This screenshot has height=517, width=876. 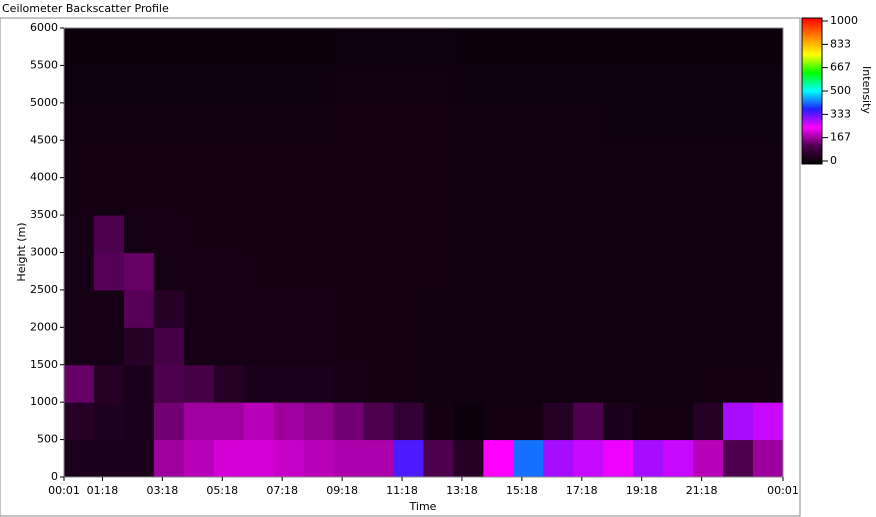 I want to click on x-axis-label: Time, so click(x=423, y=506).